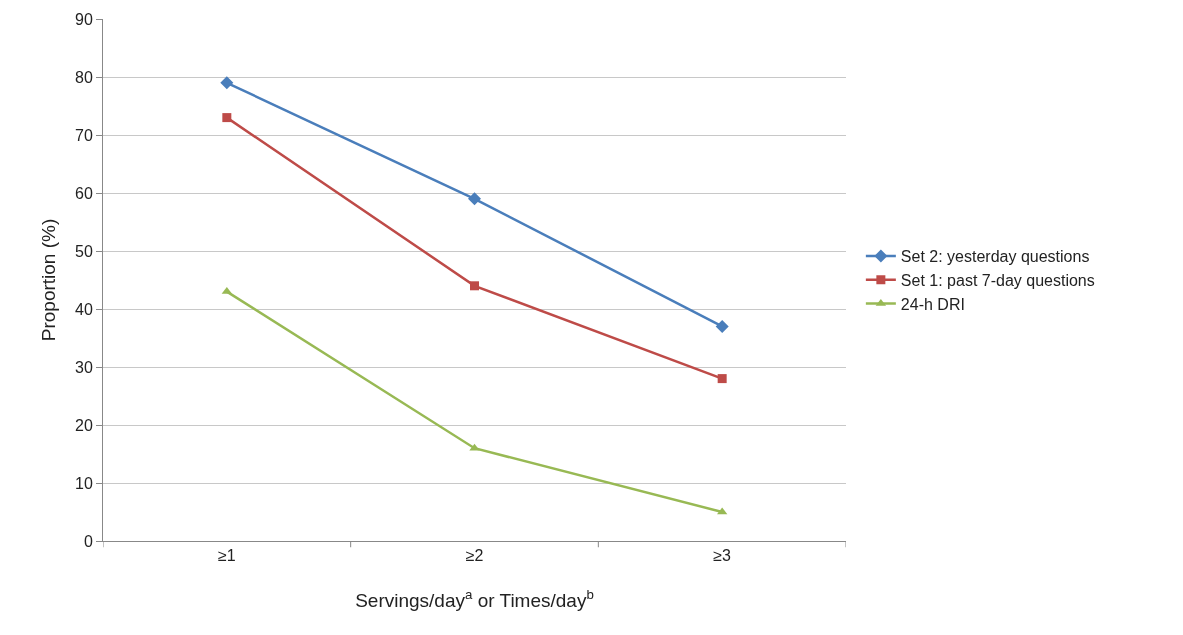 The image size is (1183, 635). What do you see at coordinates (84, 309) in the screenshot?
I see `y-tick-label: 40` at bounding box center [84, 309].